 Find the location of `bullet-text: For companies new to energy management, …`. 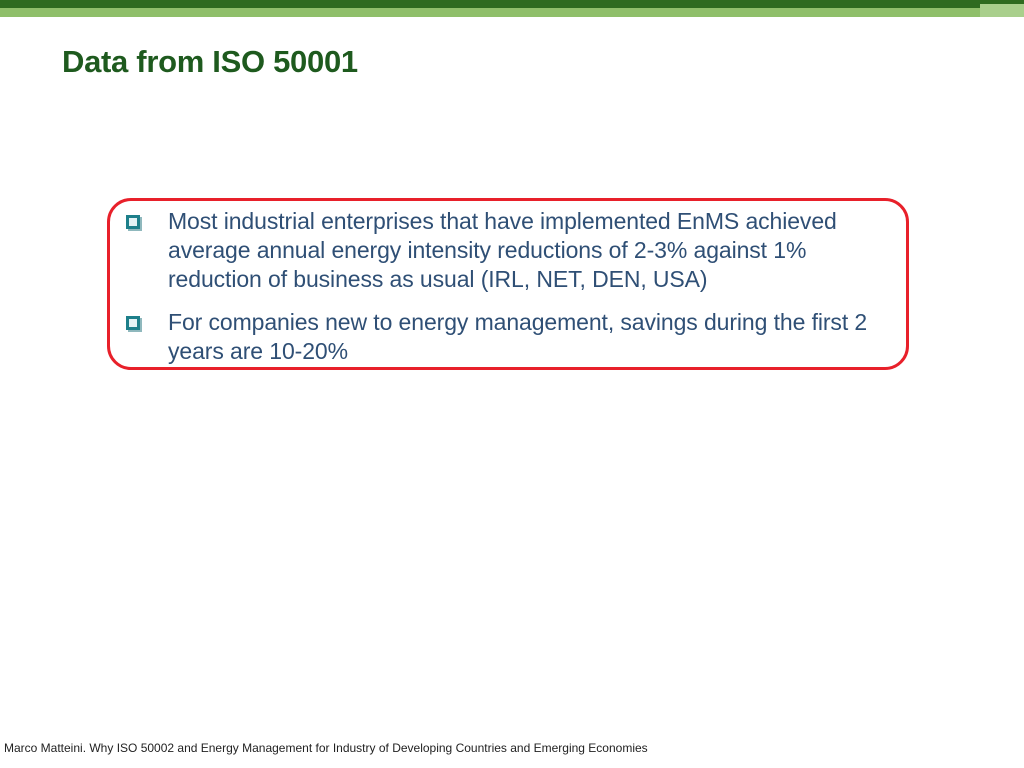

bullet-text: For companies new to energy management, … is located at coordinates (518, 336).